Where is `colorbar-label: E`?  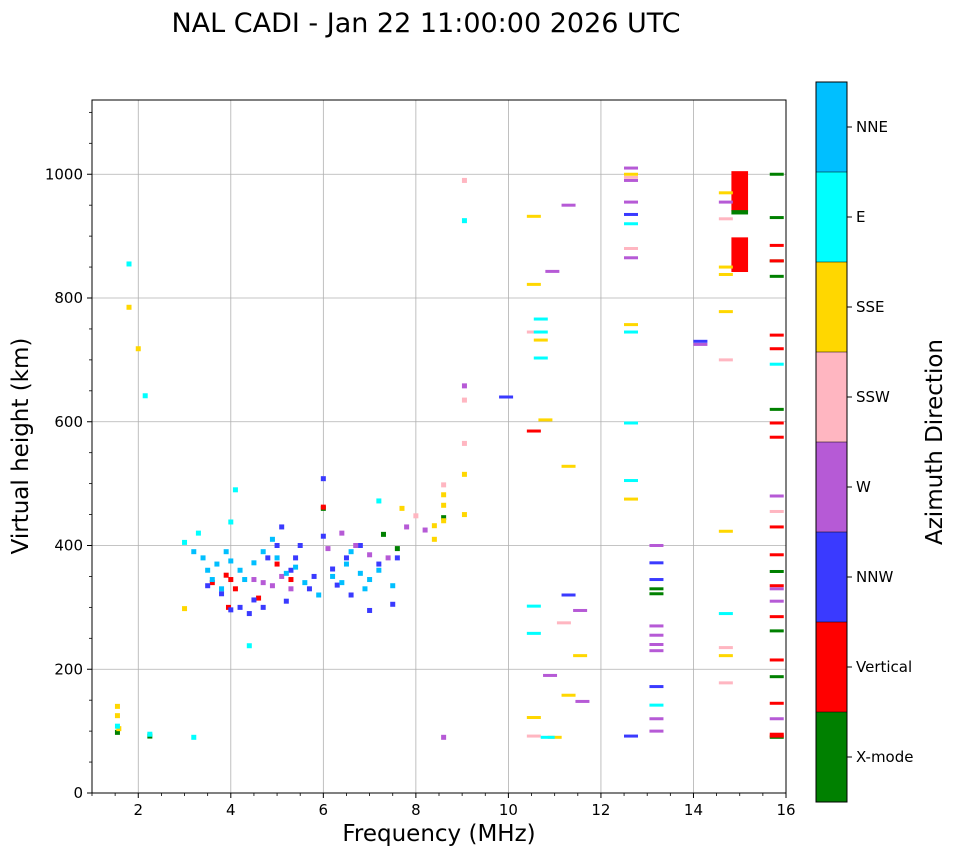 colorbar-label: E is located at coordinates (860, 217).